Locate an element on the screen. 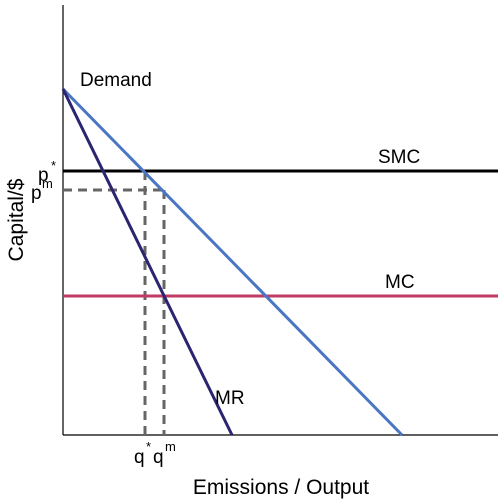 The image size is (504, 504). p-m-subscript: m is located at coordinates (47, 183).